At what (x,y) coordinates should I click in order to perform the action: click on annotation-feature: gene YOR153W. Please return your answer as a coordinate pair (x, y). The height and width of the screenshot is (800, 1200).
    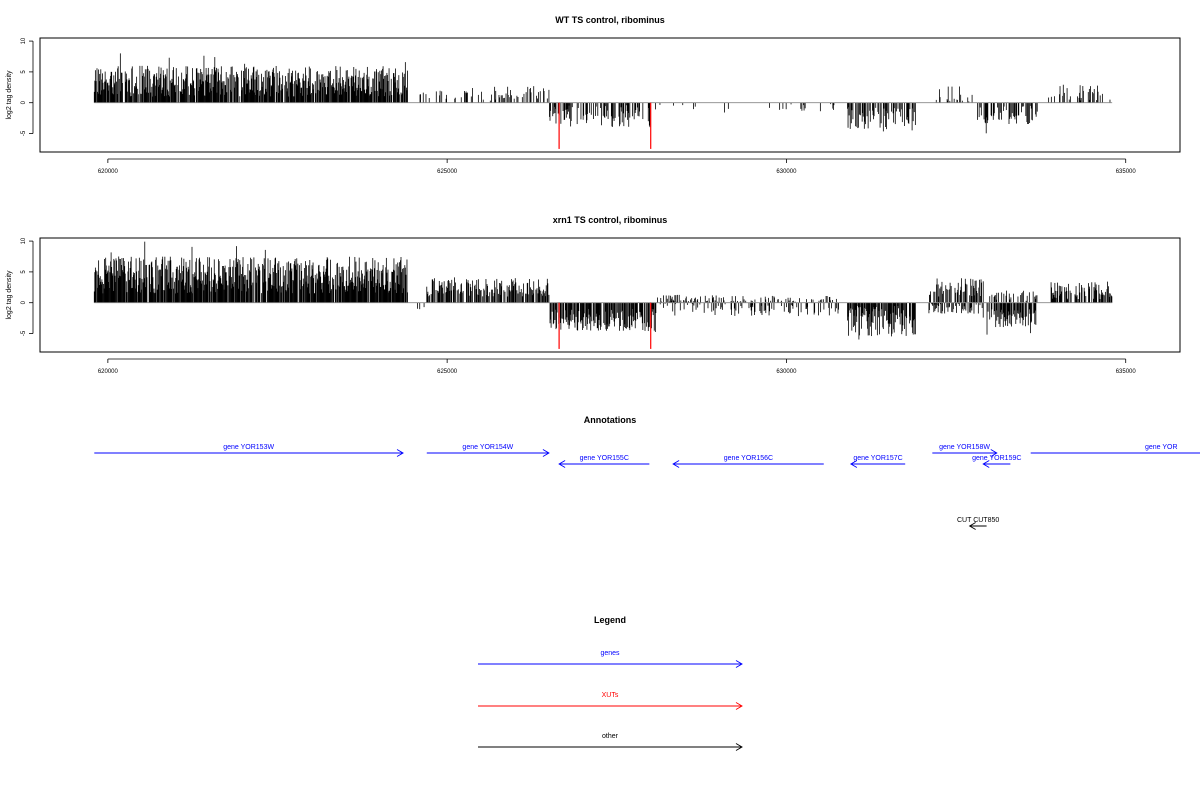
    Looking at the image, I should click on (249, 450).